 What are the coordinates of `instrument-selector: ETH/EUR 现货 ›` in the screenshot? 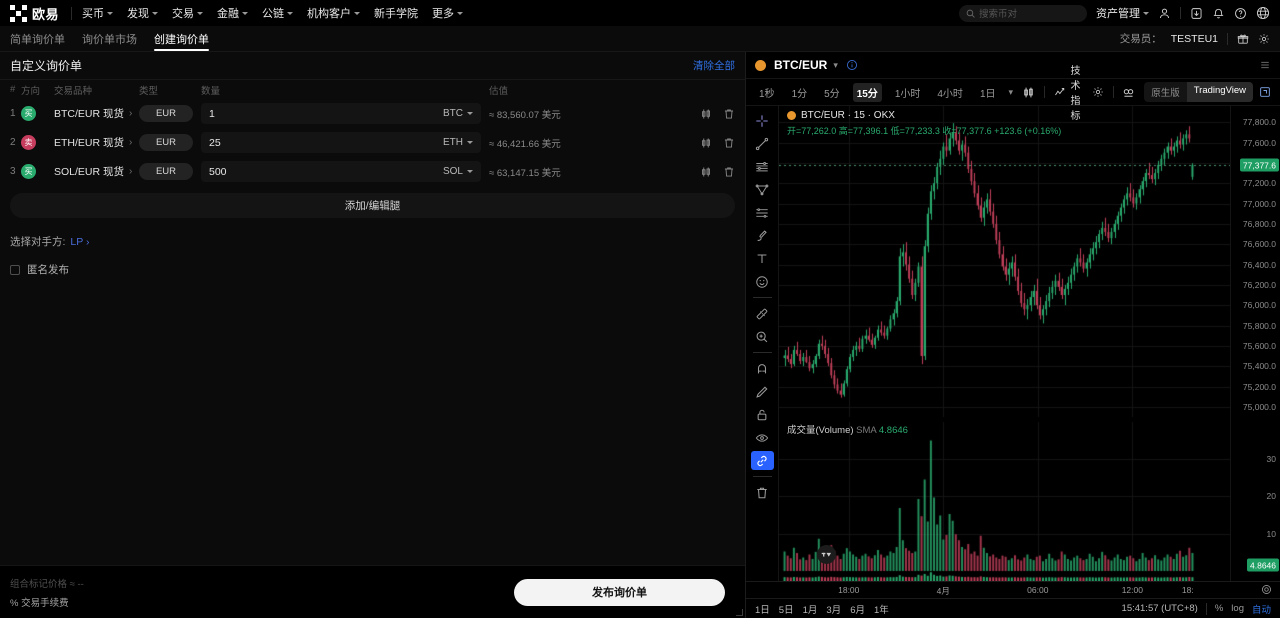 It's located at (96, 142).